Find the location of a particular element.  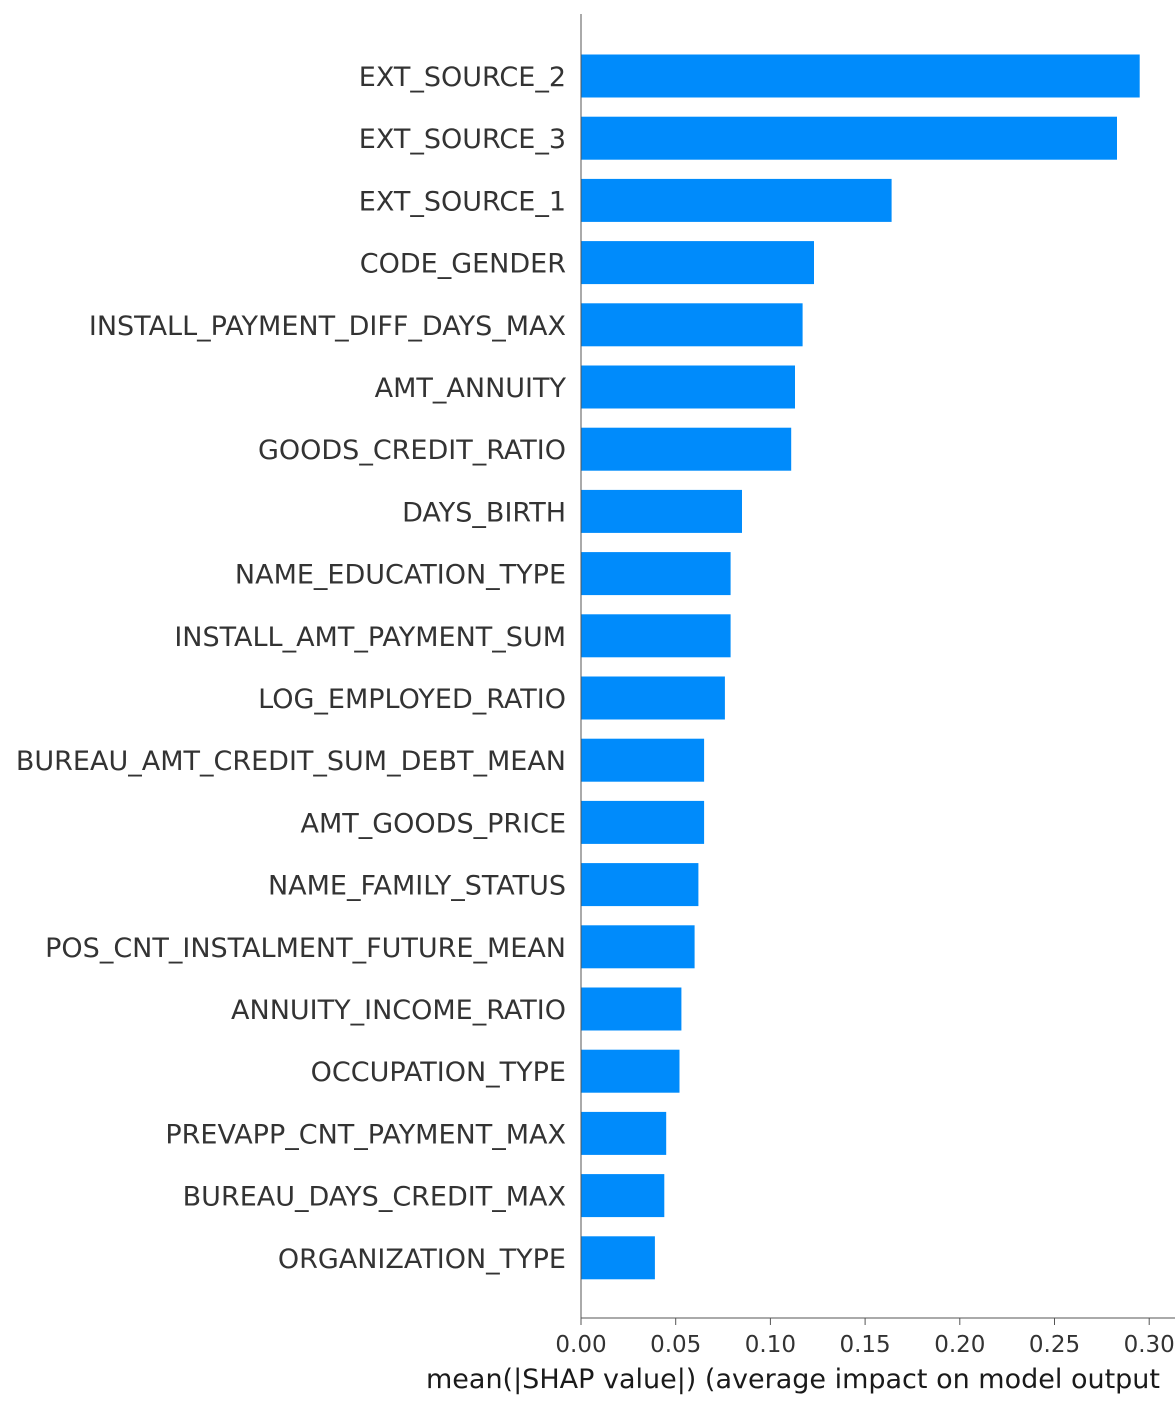

x-tick-label: 0.00 is located at coordinates (580, 1345).